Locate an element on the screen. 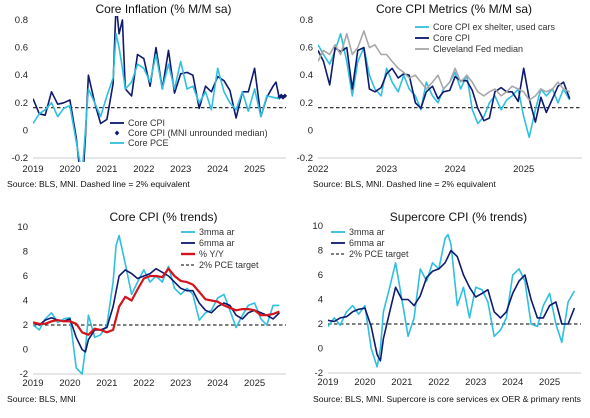 The width and height of the screenshot is (590, 418). chart-title: Core CPI Metrics (% M/M sa) is located at coordinates (454, 9).